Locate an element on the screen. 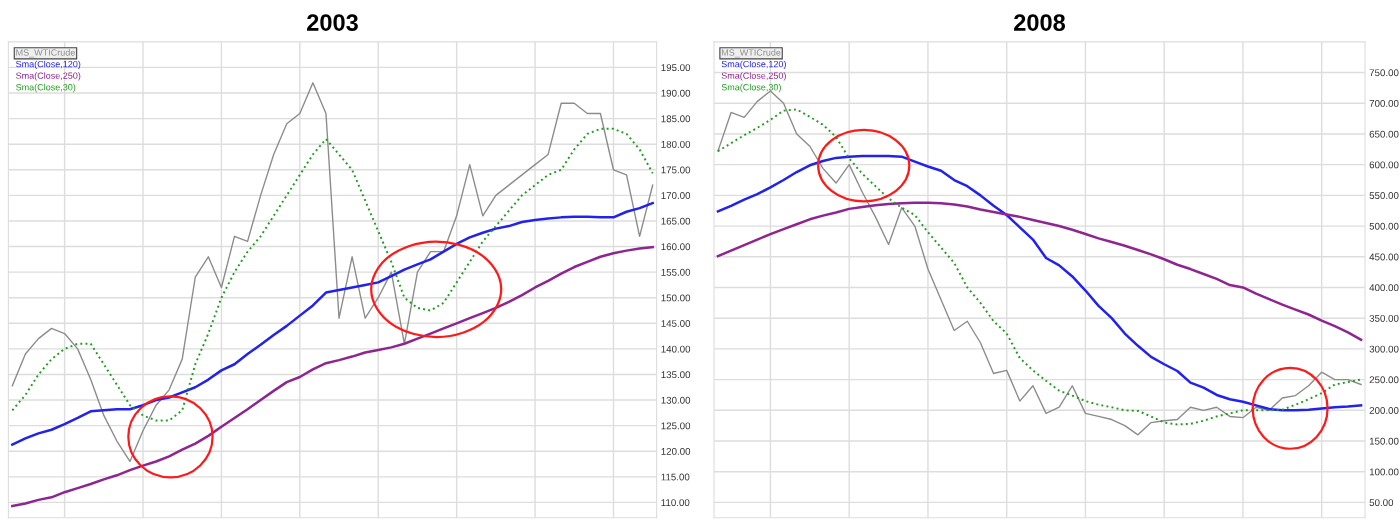  chart-title: 2008 is located at coordinates (1040, 22).